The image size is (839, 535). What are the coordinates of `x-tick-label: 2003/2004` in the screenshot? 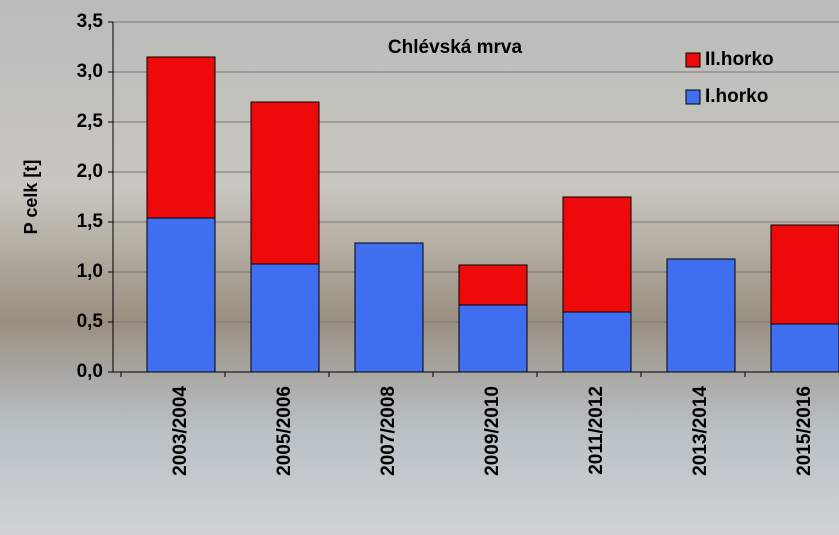 It's located at (180, 431).